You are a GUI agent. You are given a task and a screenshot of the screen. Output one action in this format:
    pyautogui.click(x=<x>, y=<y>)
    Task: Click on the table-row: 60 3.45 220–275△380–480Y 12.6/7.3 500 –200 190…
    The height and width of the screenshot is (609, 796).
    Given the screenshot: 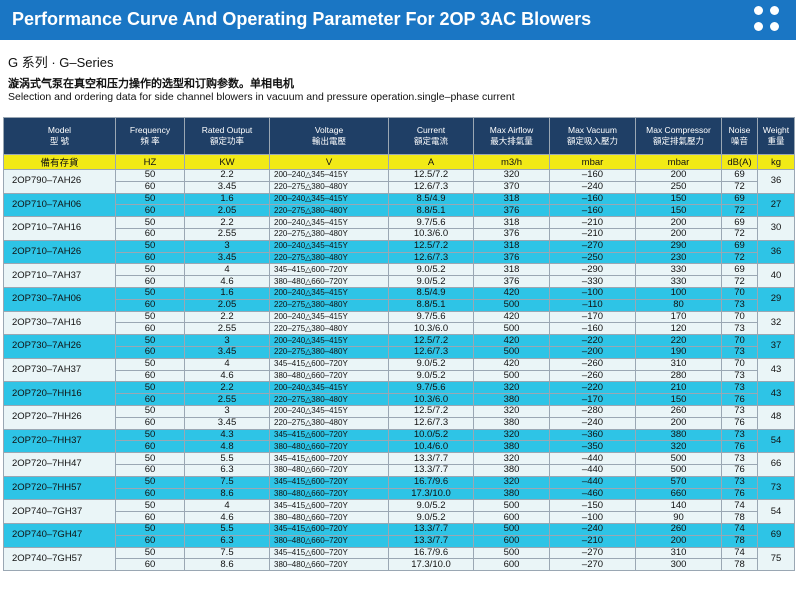 What is the action you would take?
    pyautogui.click(x=399, y=352)
    